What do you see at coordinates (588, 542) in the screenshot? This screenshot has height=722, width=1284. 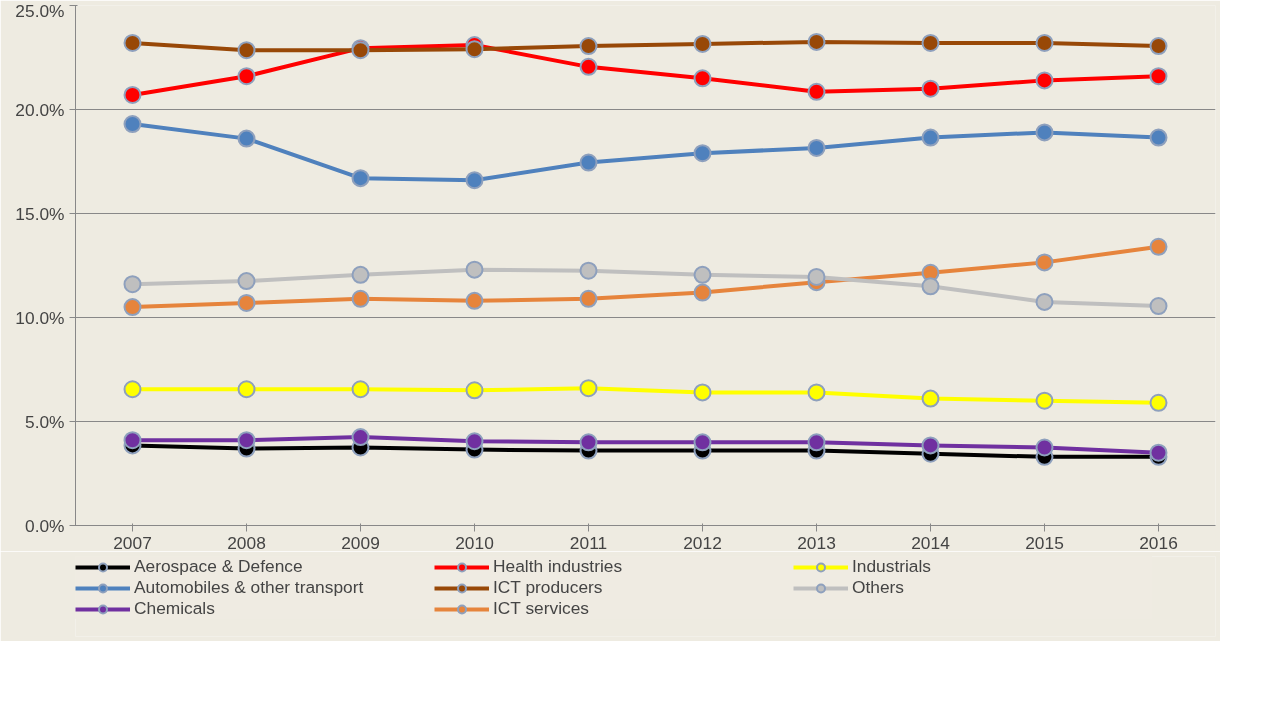 I see `x-tick-label: 2011` at bounding box center [588, 542].